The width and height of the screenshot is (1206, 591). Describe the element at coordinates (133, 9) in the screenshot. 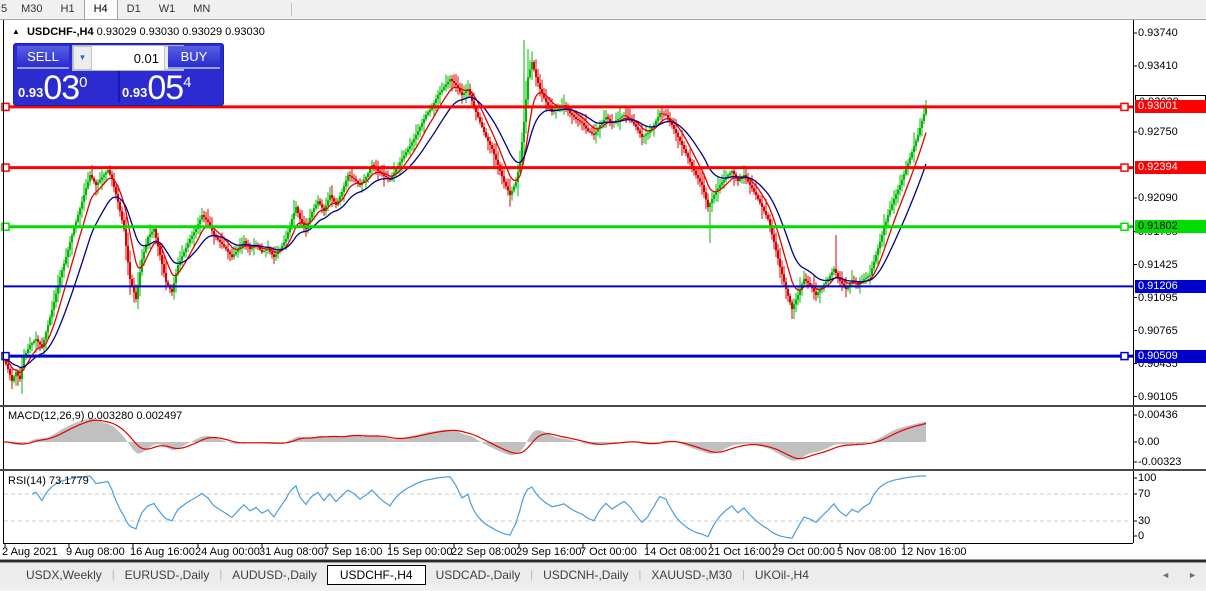

I see `timeframe-button-d1: D1` at that location.